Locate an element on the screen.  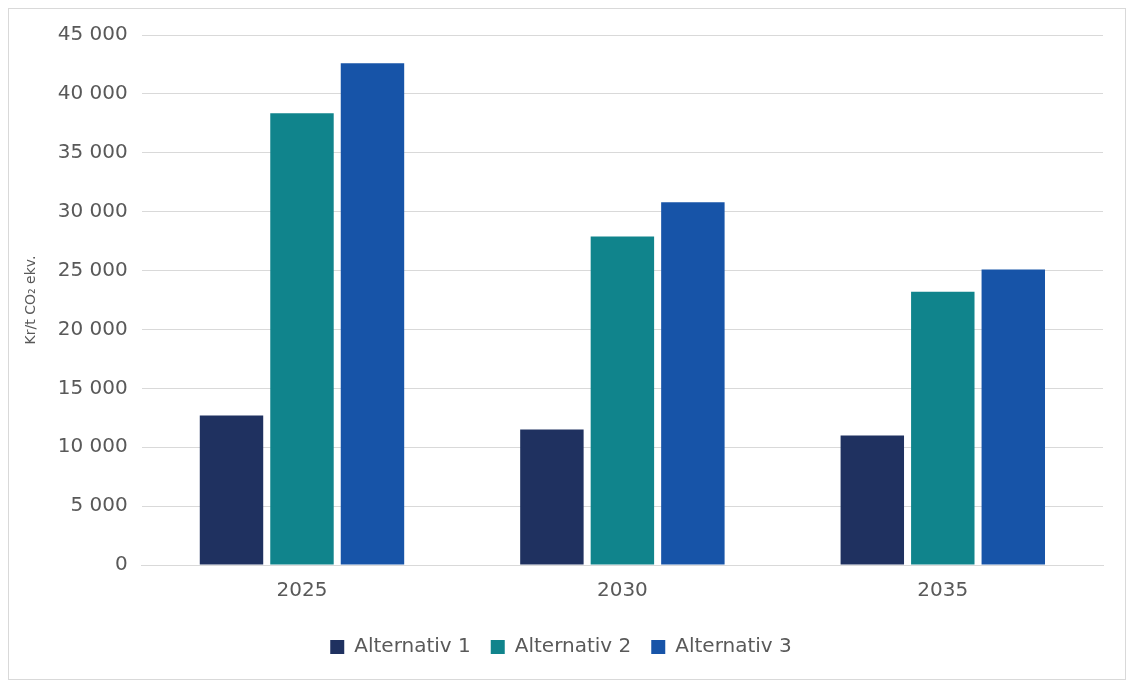
y-tick-label: 20 000 is located at coordinates (92, 327).